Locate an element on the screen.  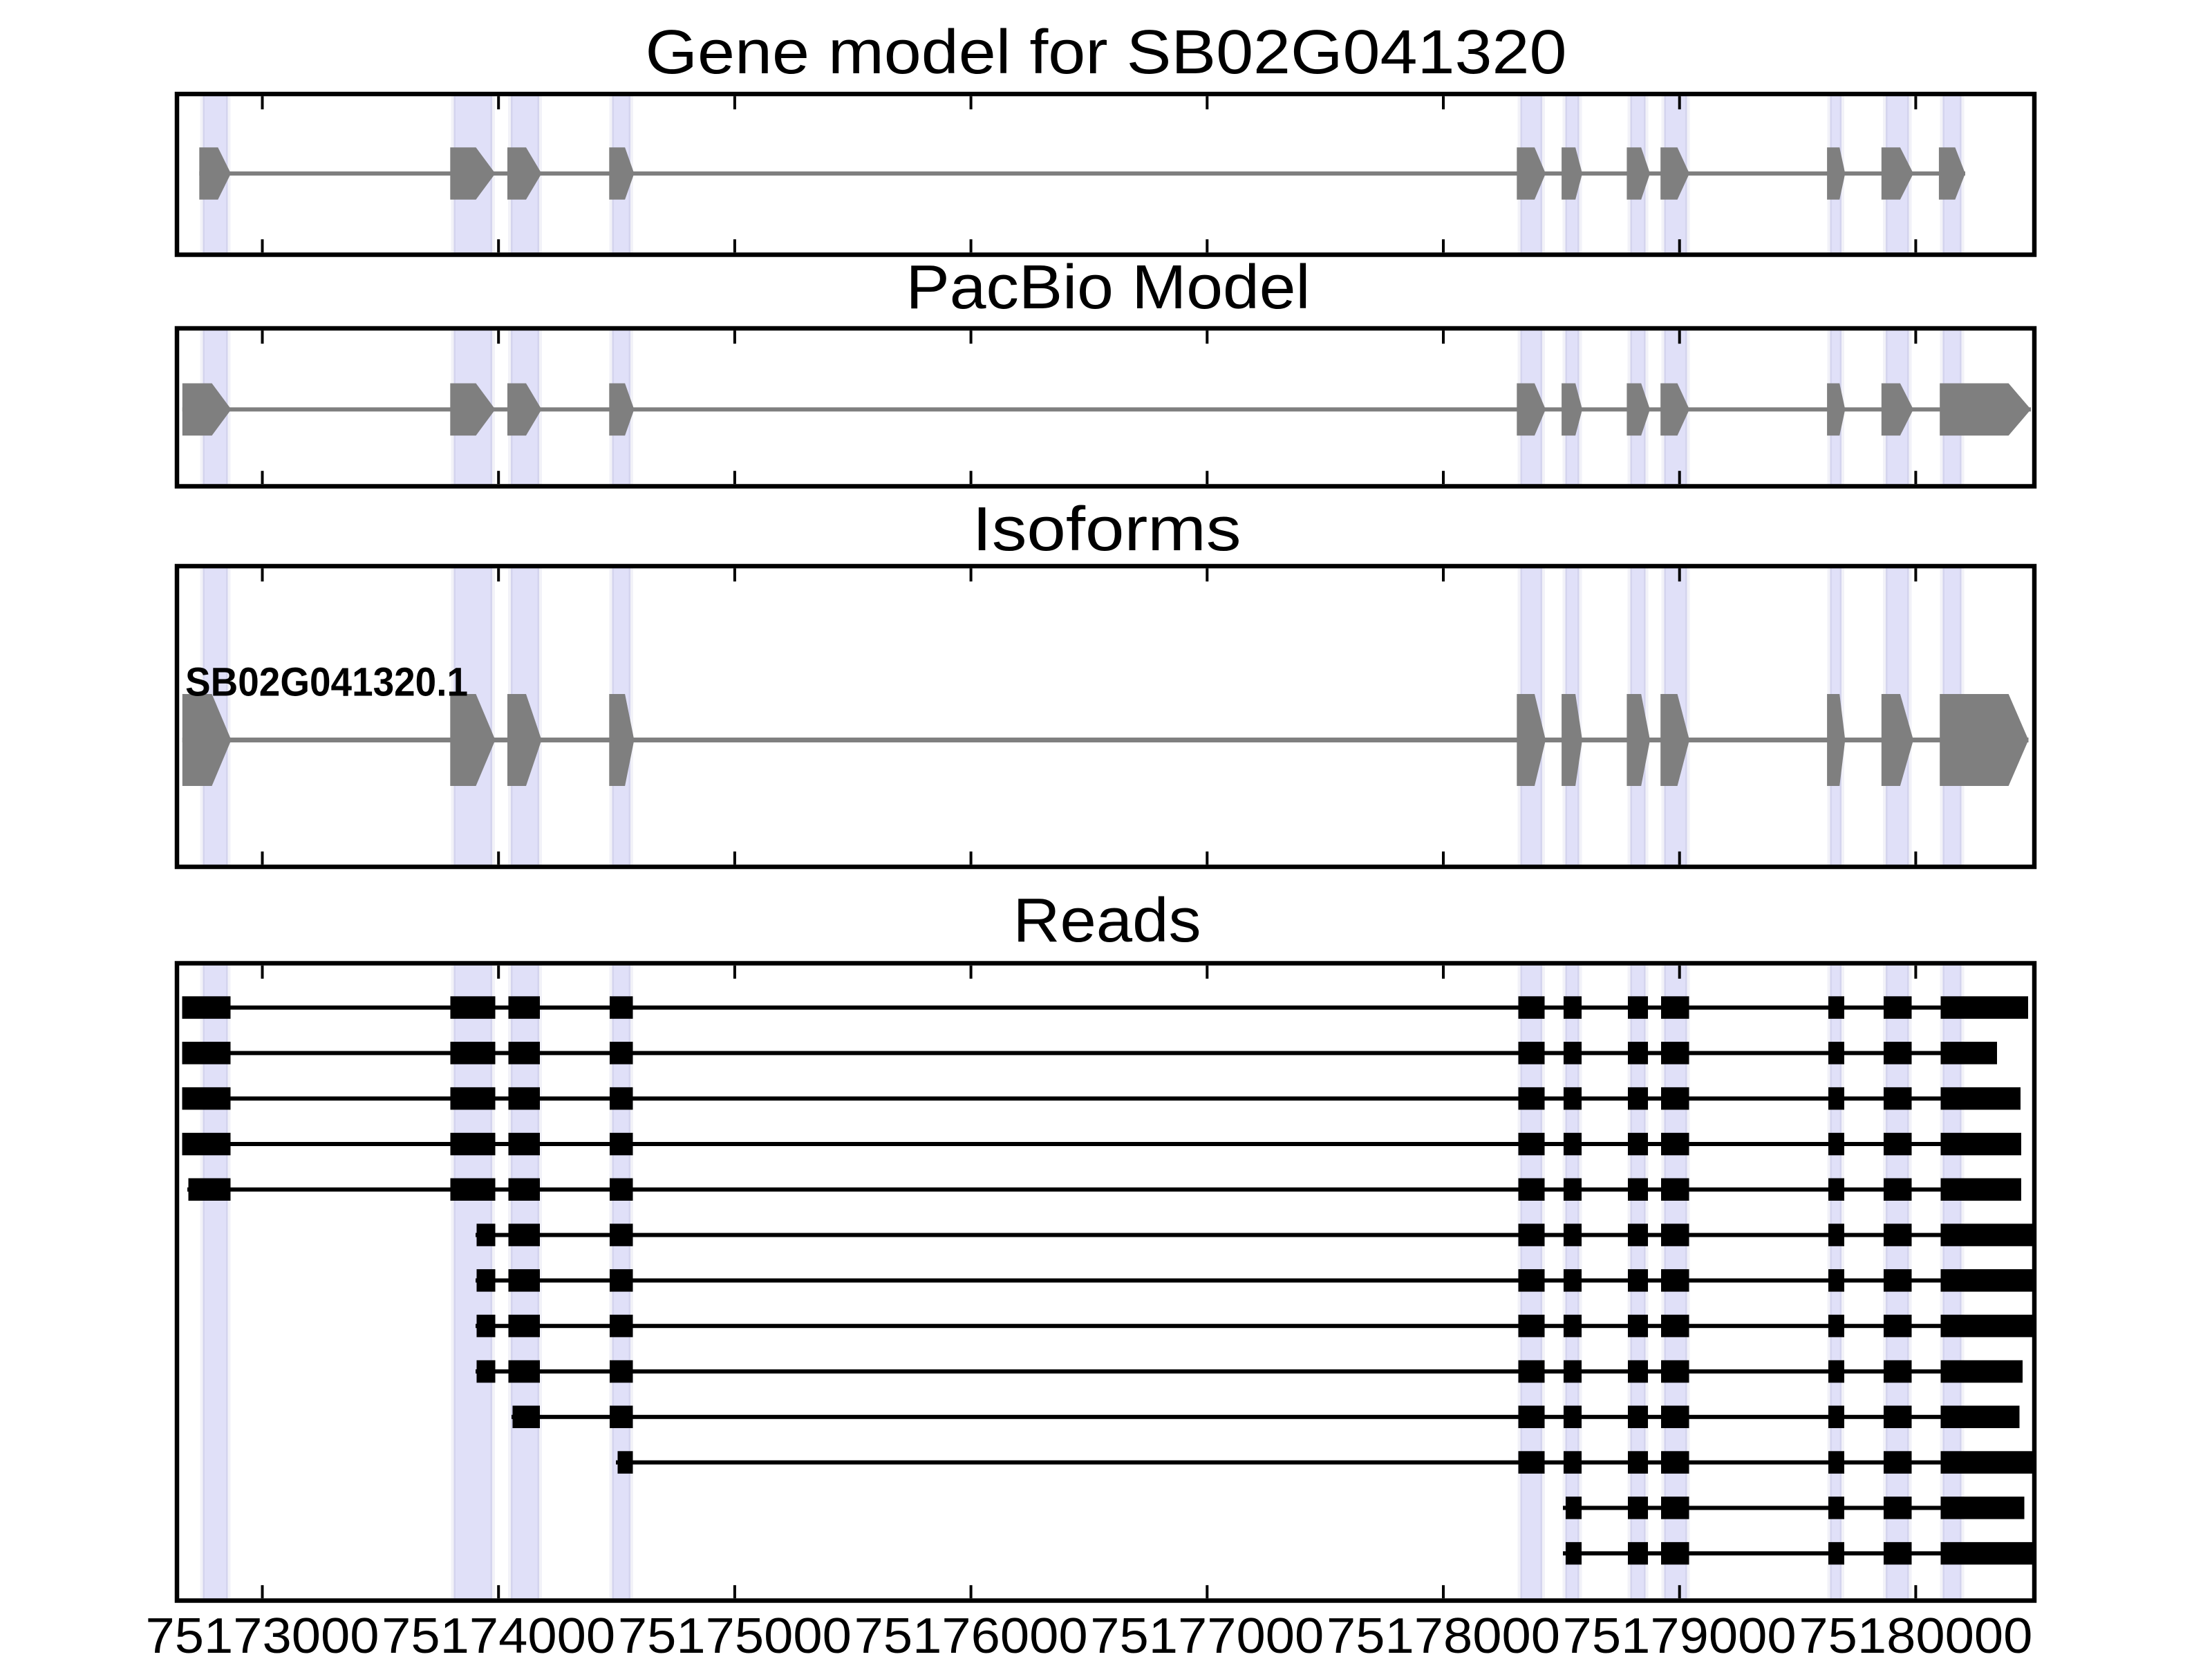
svg-text: 75179000 is located at coordinates (1680, 1634).